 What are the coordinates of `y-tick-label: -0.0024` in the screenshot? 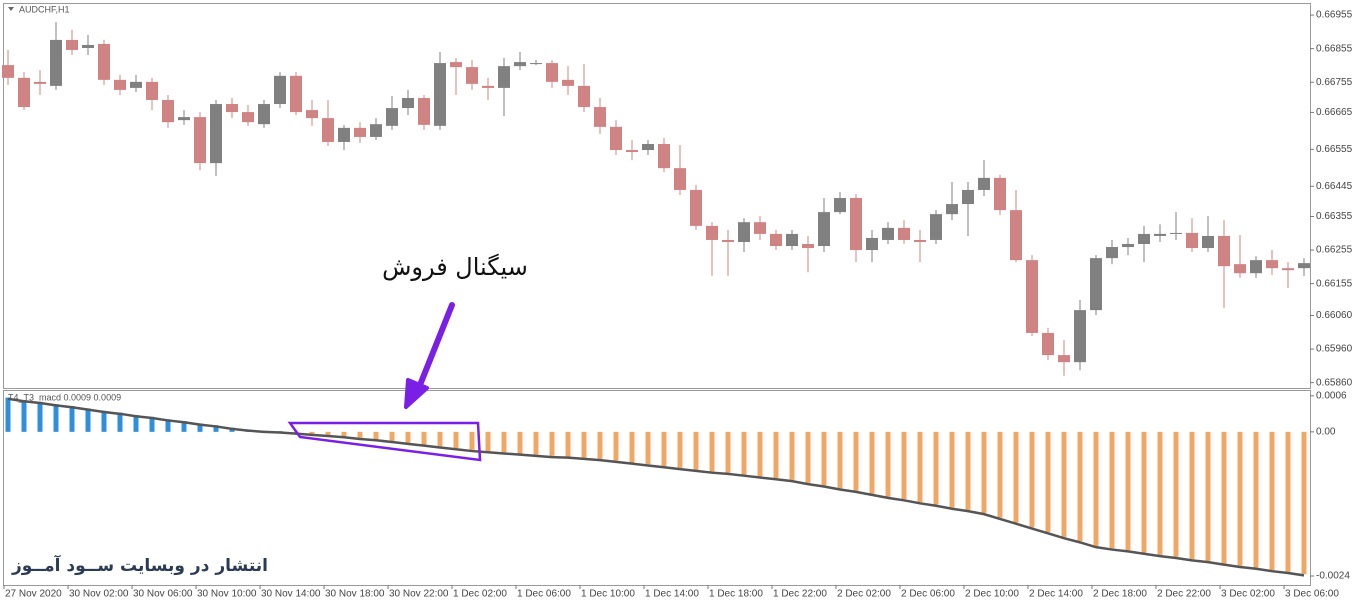 It's located at (1333, 576).